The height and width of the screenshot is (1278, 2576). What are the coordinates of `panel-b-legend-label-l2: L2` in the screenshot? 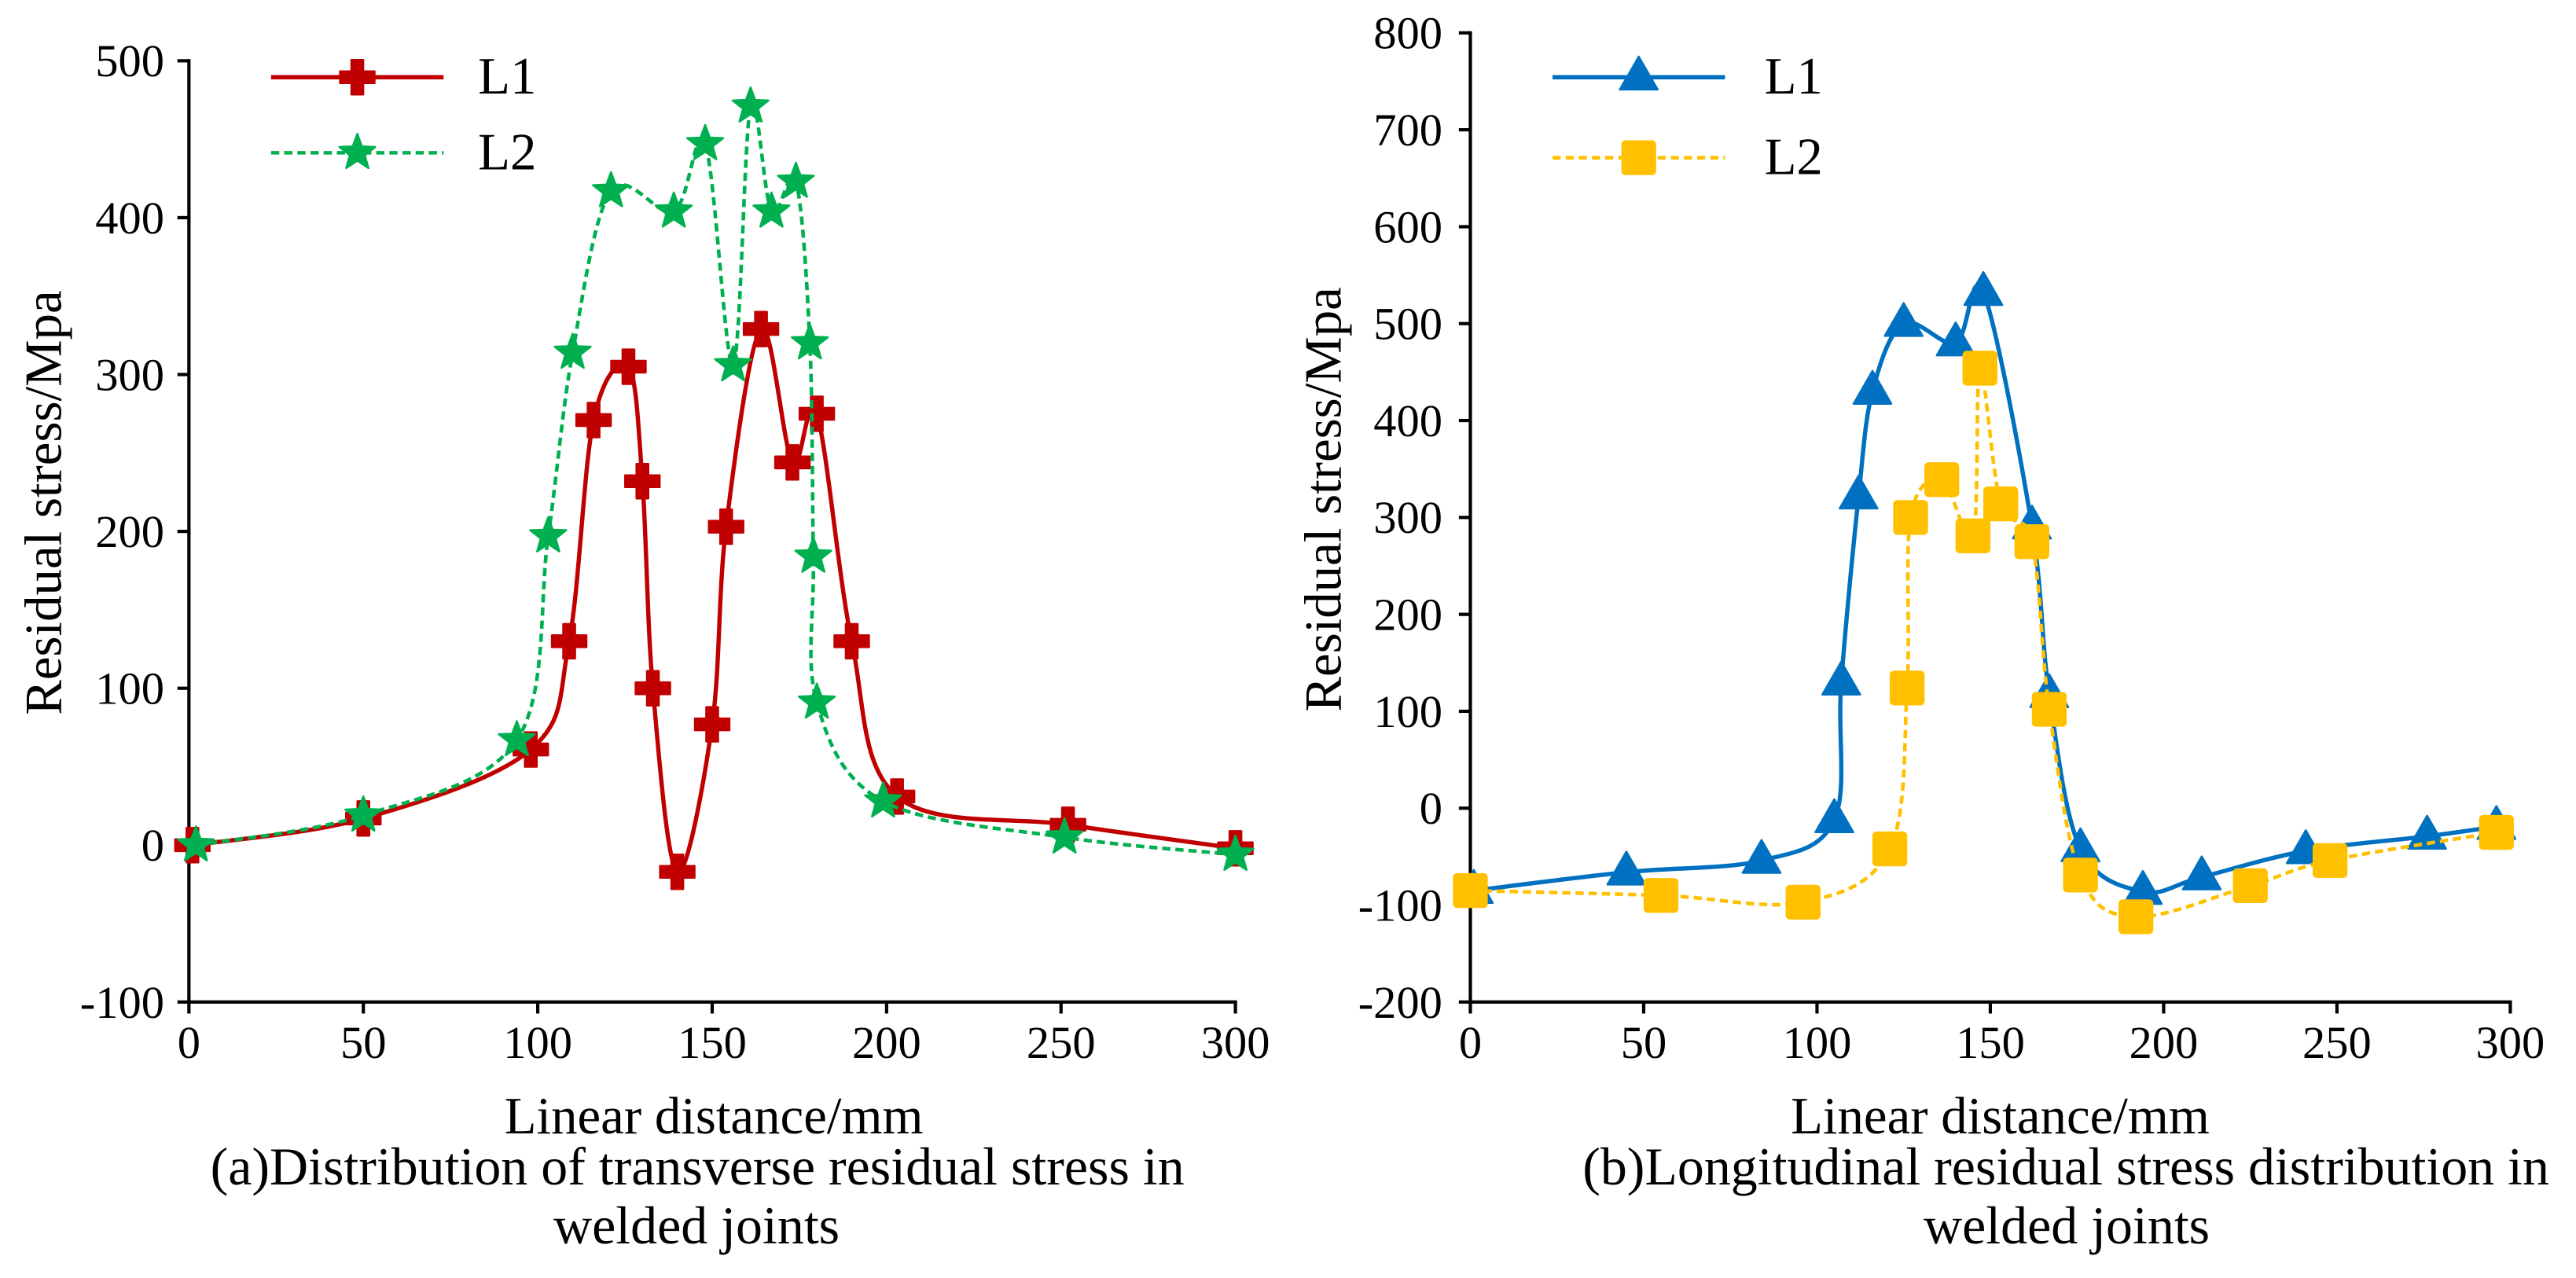 It's located at (1794, 157).